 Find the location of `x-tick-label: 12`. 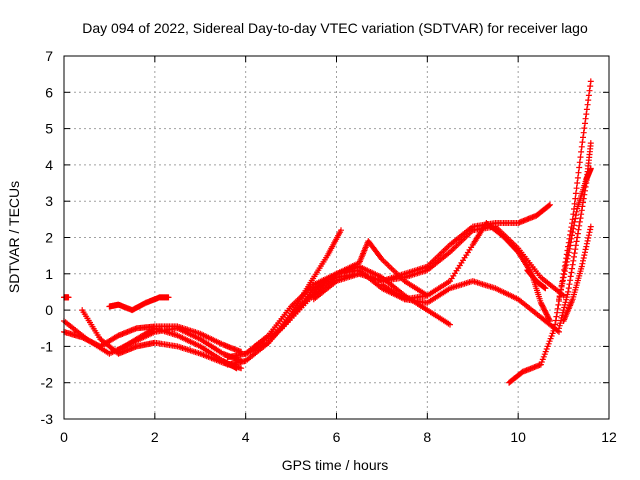

x-tick-label: 12 is located at coordinates (609, 437).